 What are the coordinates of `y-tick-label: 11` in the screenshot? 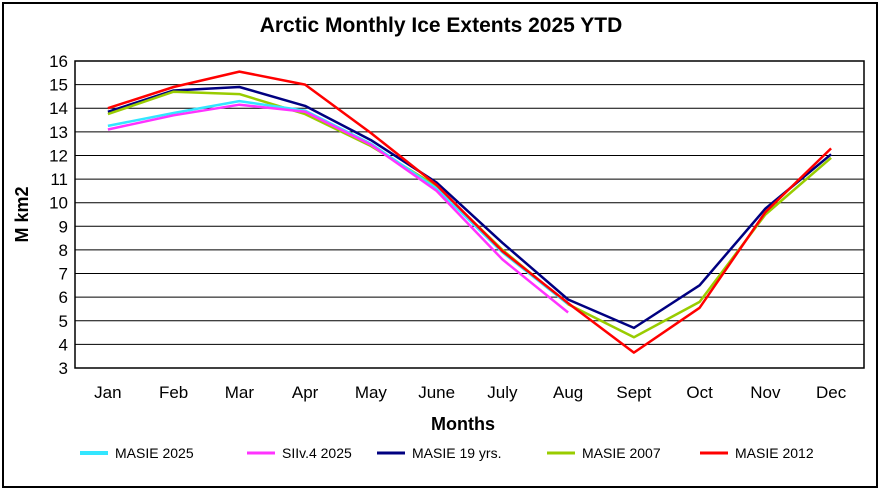 It's located at (59, 179).